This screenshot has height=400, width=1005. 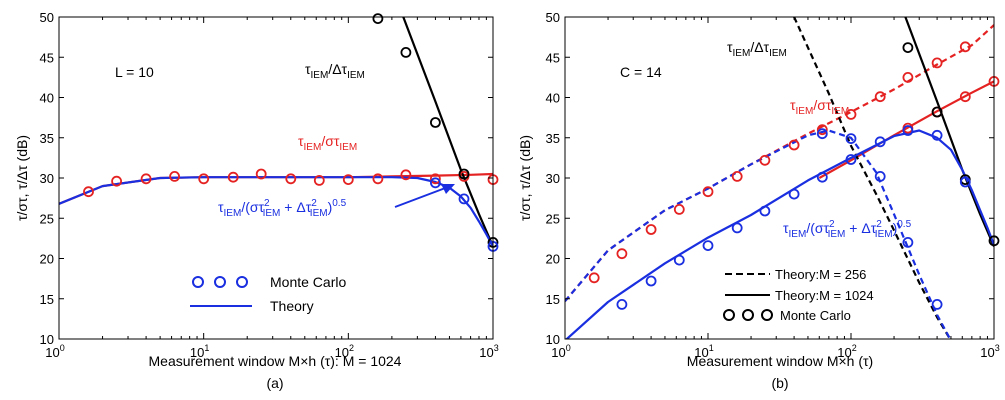 What do you see at coordinates (421, 197) in the screenshot?
I see `annotation-arrow` at bounding box center [421, 197].